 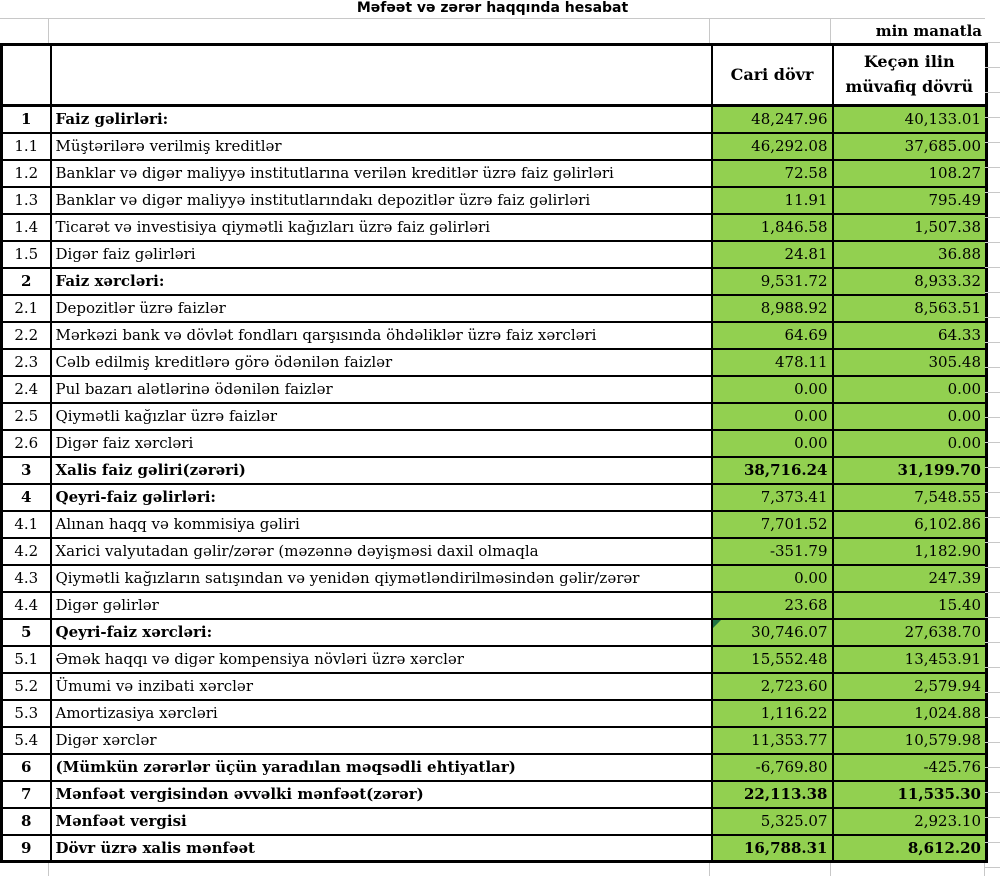 What do you see at coordinates (381, 740) in the screenshot?
I see `row-label-cell: Digər xərclər` at bounding box center [381, 740].